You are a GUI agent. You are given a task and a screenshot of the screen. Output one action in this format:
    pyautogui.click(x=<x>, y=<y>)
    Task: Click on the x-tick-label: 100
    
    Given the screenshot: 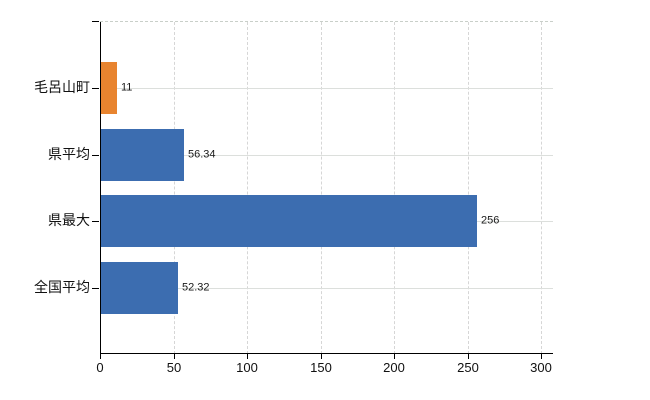 What is the action you would take?
    pyautogui.click(x=247, y=367)
    